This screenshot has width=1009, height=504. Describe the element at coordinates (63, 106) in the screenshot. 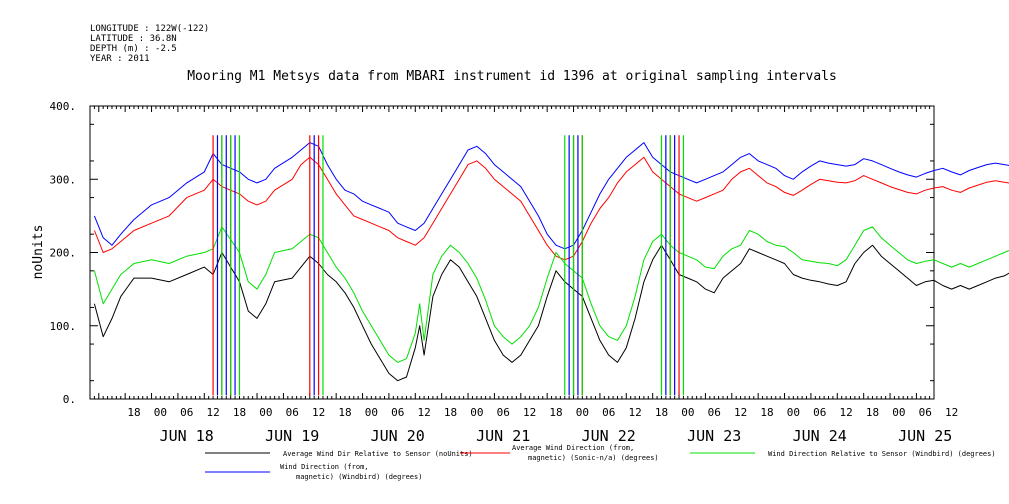

I see `y-tick-label: 400.` at that location.